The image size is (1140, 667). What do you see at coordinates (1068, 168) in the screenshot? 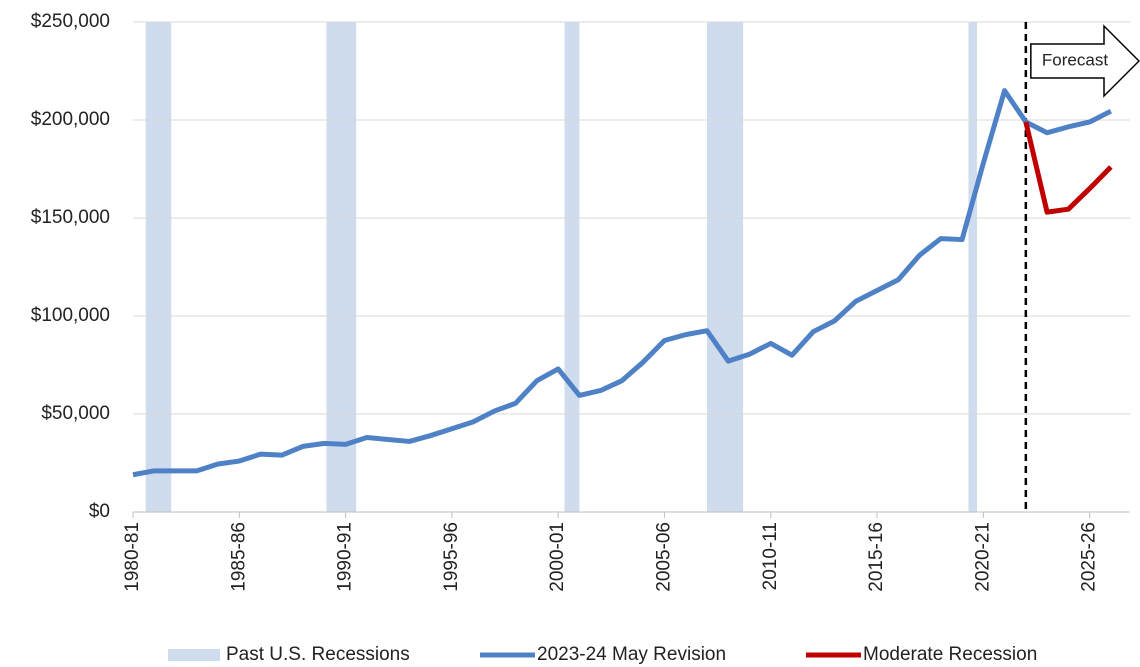
I see `series-line` at bounding box center [1068, 168].